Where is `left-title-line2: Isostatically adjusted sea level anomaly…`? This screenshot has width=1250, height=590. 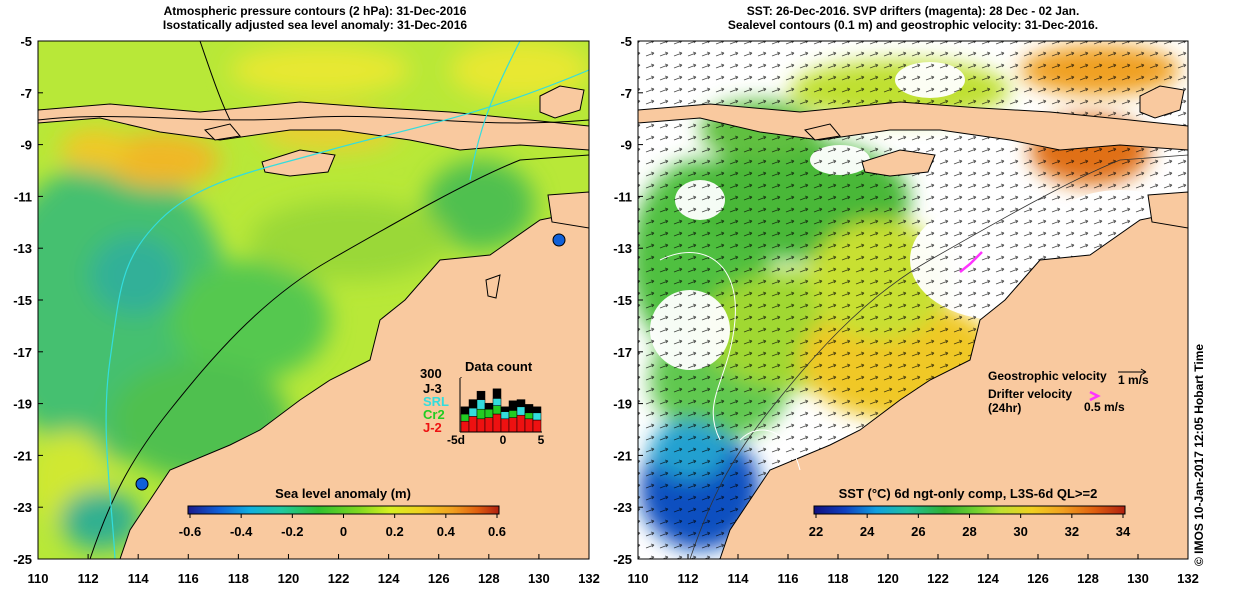 left-title-line2: Isostatically adjusted sea level anomaly… is located at coordinates (315, 25).